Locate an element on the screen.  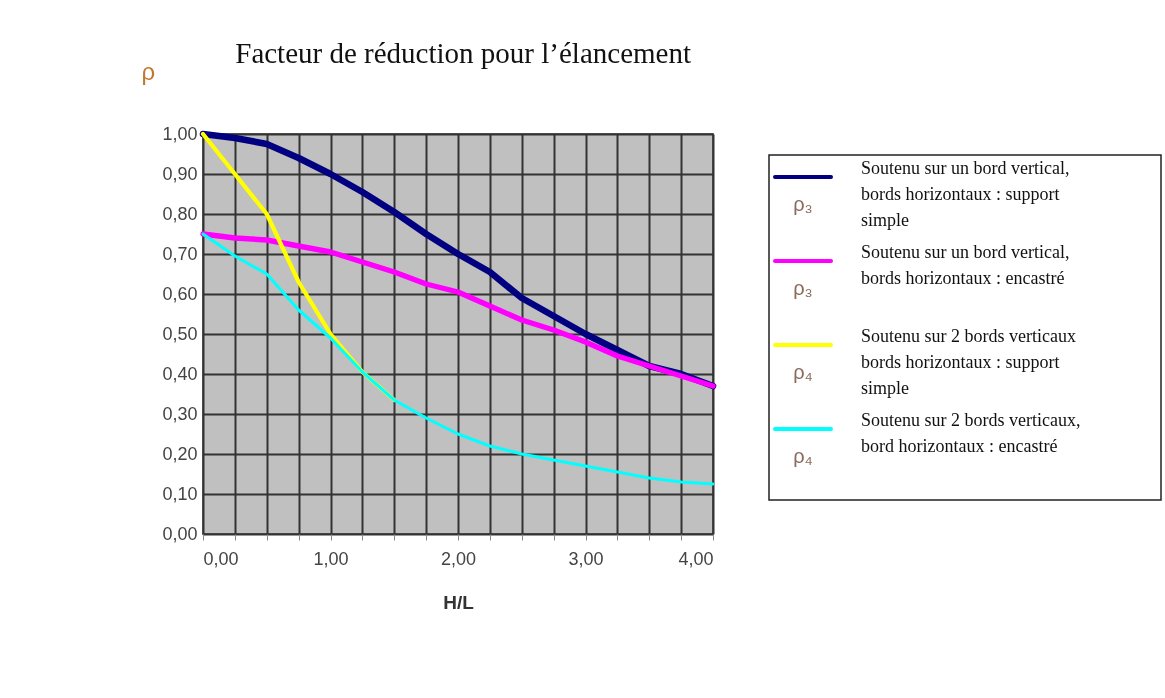
x-tick-label: 2,00 is located at coordinates (458, 558).